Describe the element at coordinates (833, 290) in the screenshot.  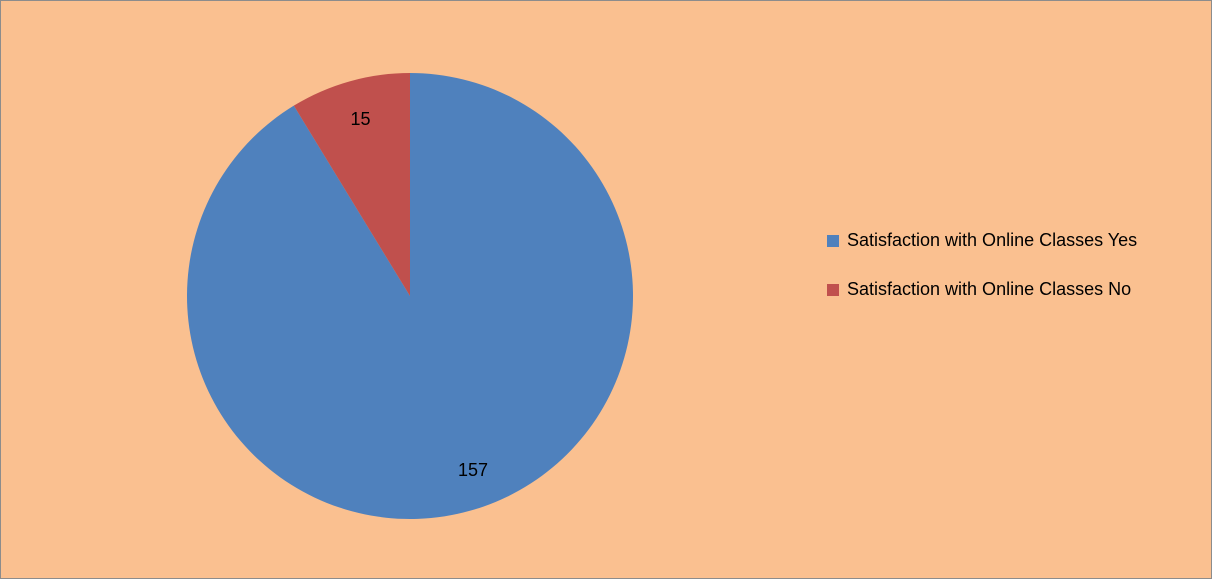
I see `legend-swatch-no` at that location.